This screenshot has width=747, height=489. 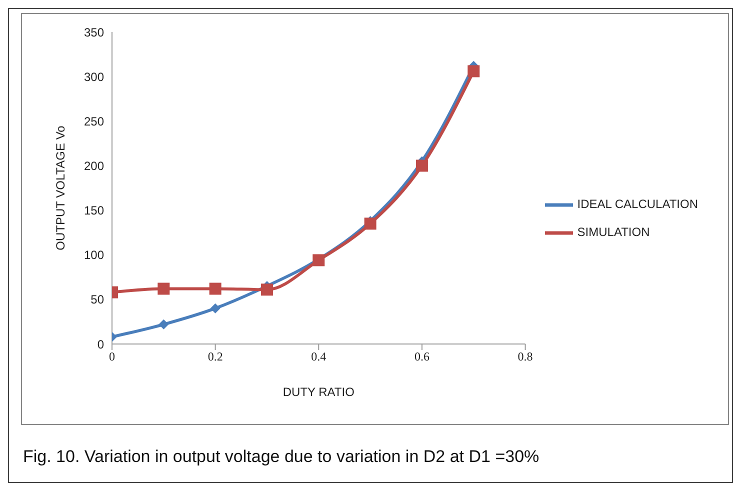 What do you see at coordinates (94, 121) in the screenshot?
I see `y-tick-label: 250` at bounding box center [94, 121].